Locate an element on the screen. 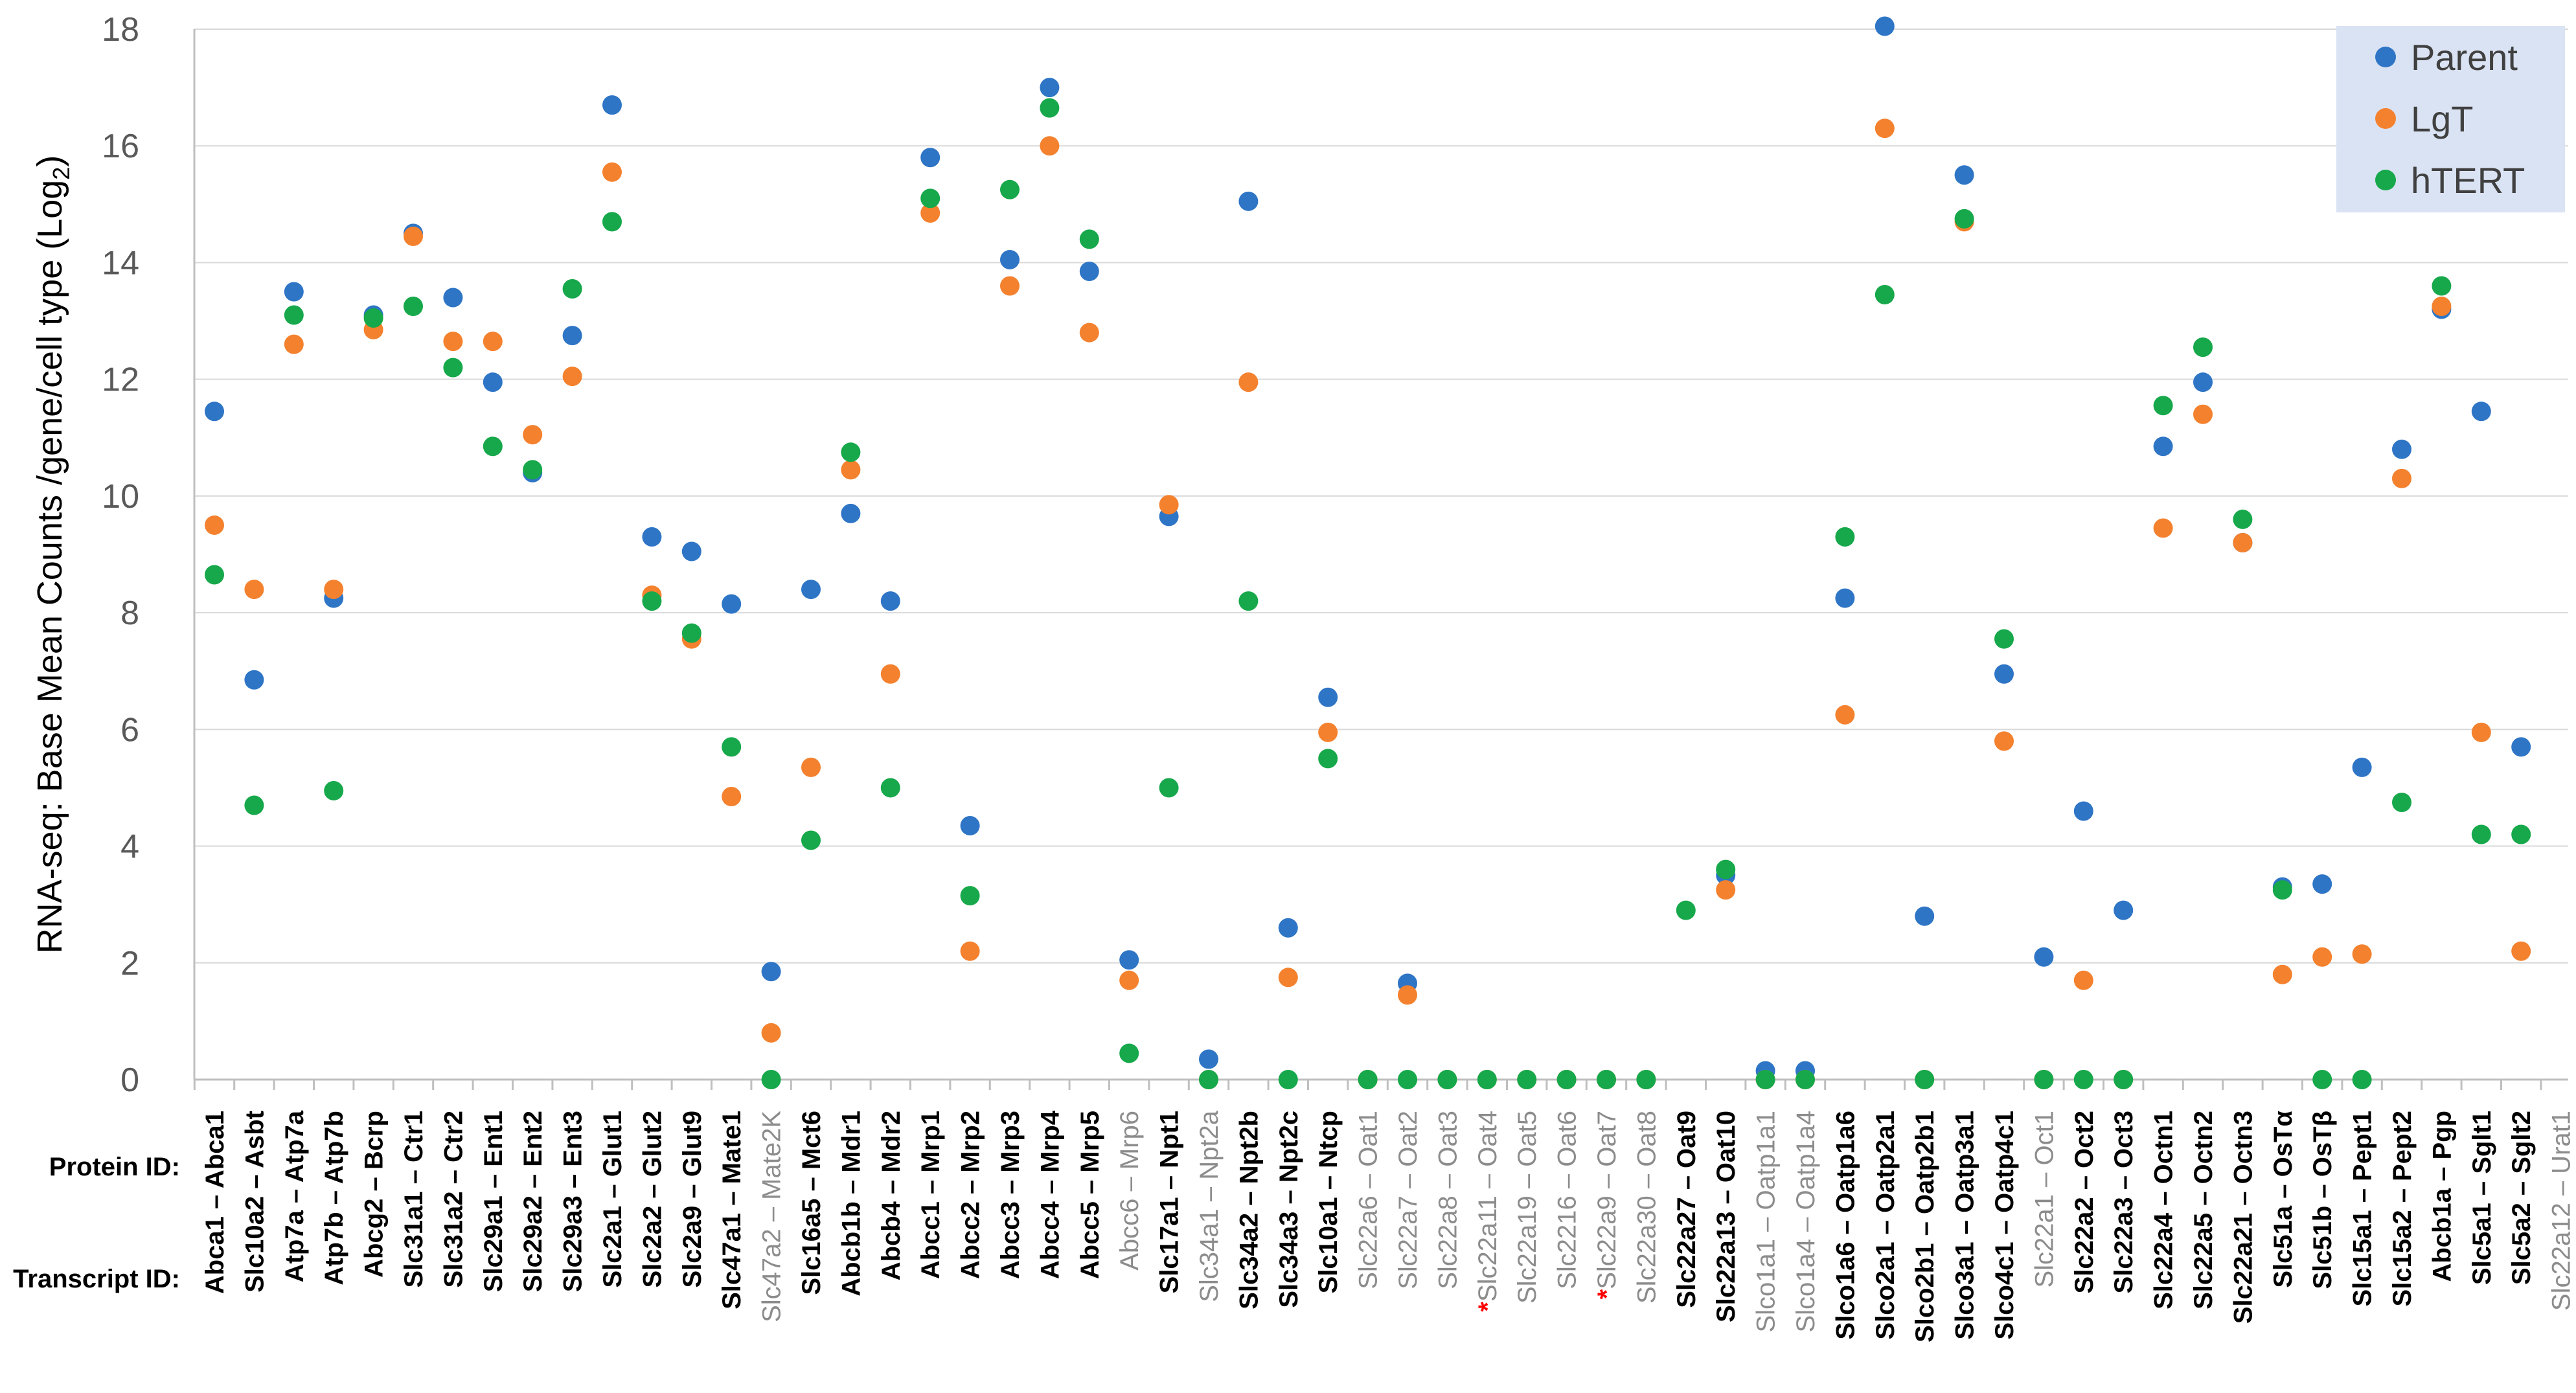 This screenshot has height=1393, width=2576. point-parent-Ent3 is located at coordinates (572, 336).